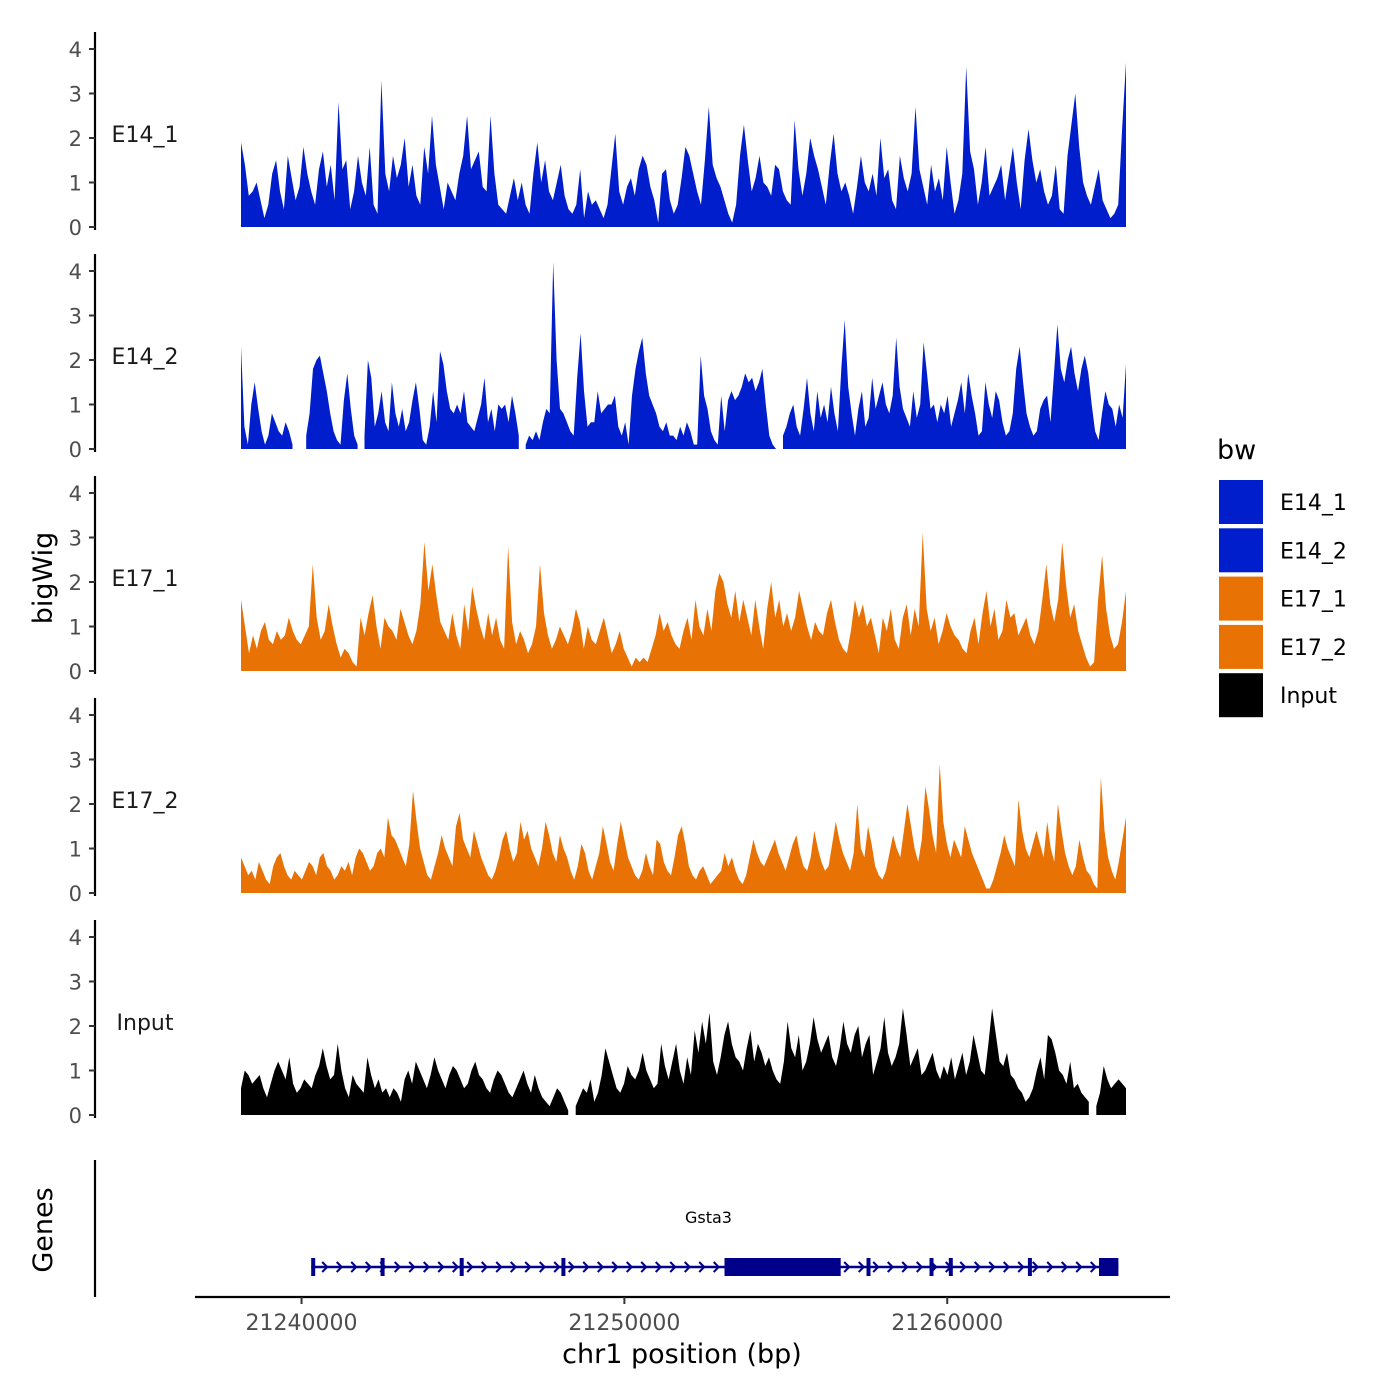 This screenshot has width=1400, height=1400. I want to click on track-panel-e14-1: 0 1 2 3 4 E14_1, so click(597, 136).